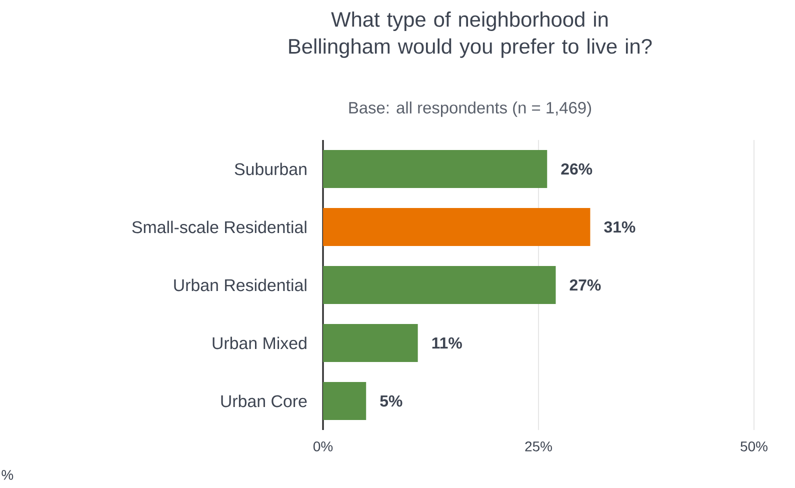 This screenshot has height=488, width=795. Describe the element at coordinates (754, 446) in the screenshot. I see `x-tick-label: 50%` at that location.